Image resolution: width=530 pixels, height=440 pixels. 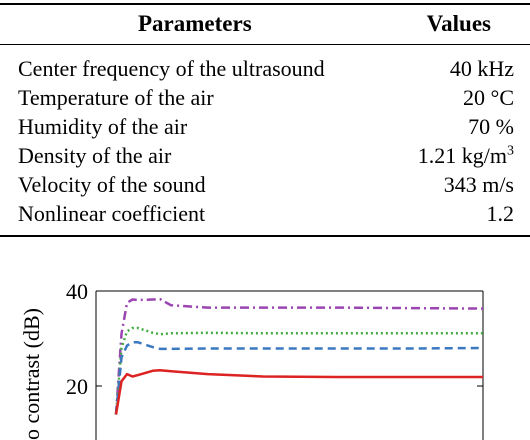 I want to click on table-row: Density of the air 1.21 kg/m3, so click(x=265, y=155).